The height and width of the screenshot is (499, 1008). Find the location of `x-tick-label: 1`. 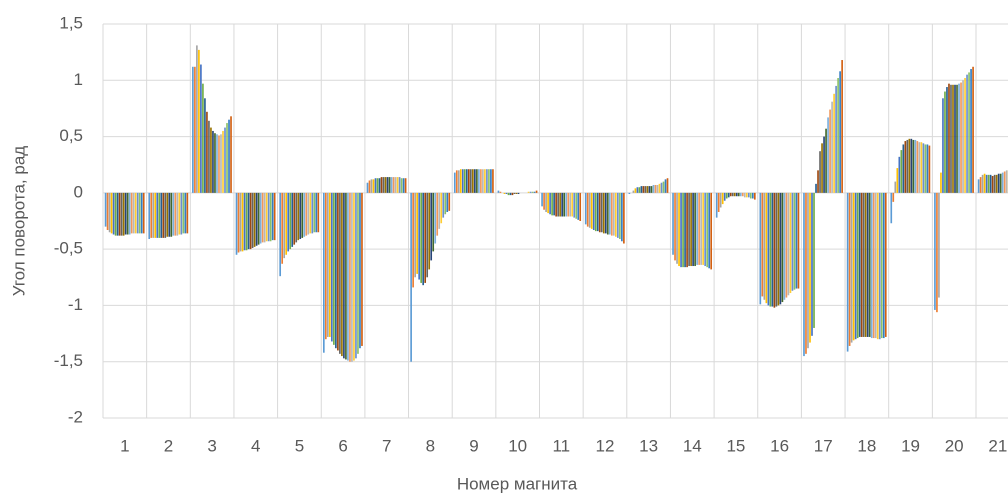

x-tick-label: 1 is located at coordinates (124, 445).